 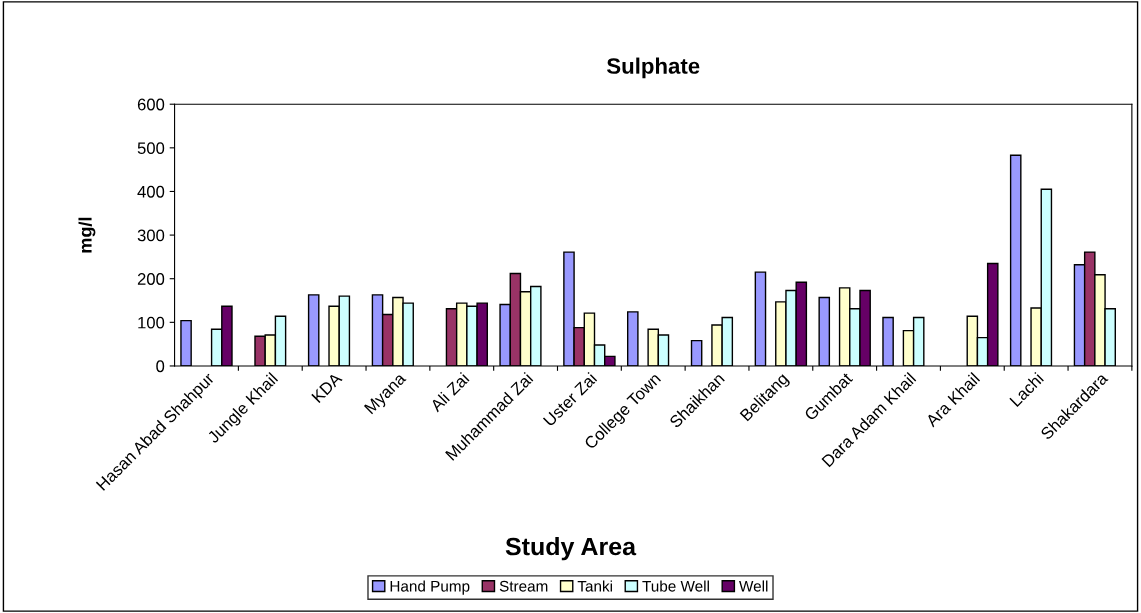 I want to click on y-tick-label: 500, so click(x=151, y=148).